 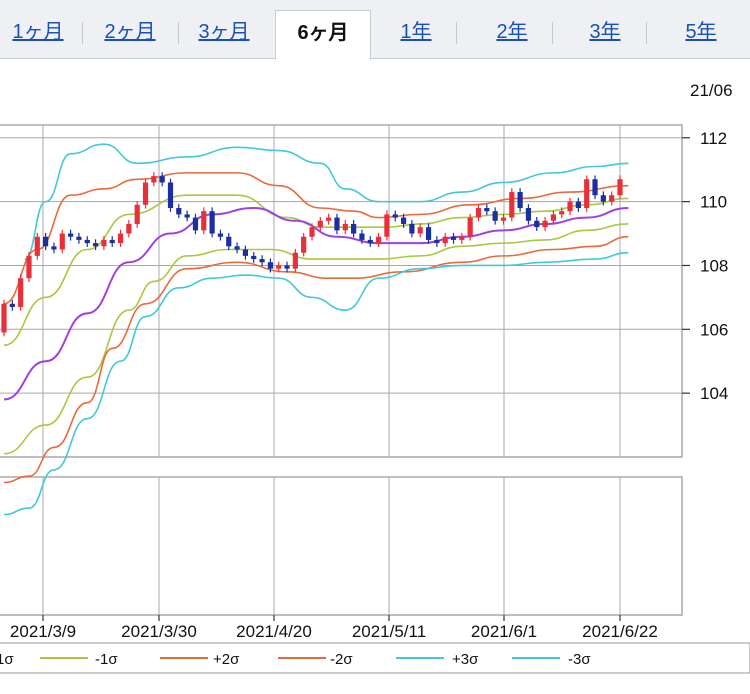 I want to click on y-tick-label: 104, so click(x=714, y=393).